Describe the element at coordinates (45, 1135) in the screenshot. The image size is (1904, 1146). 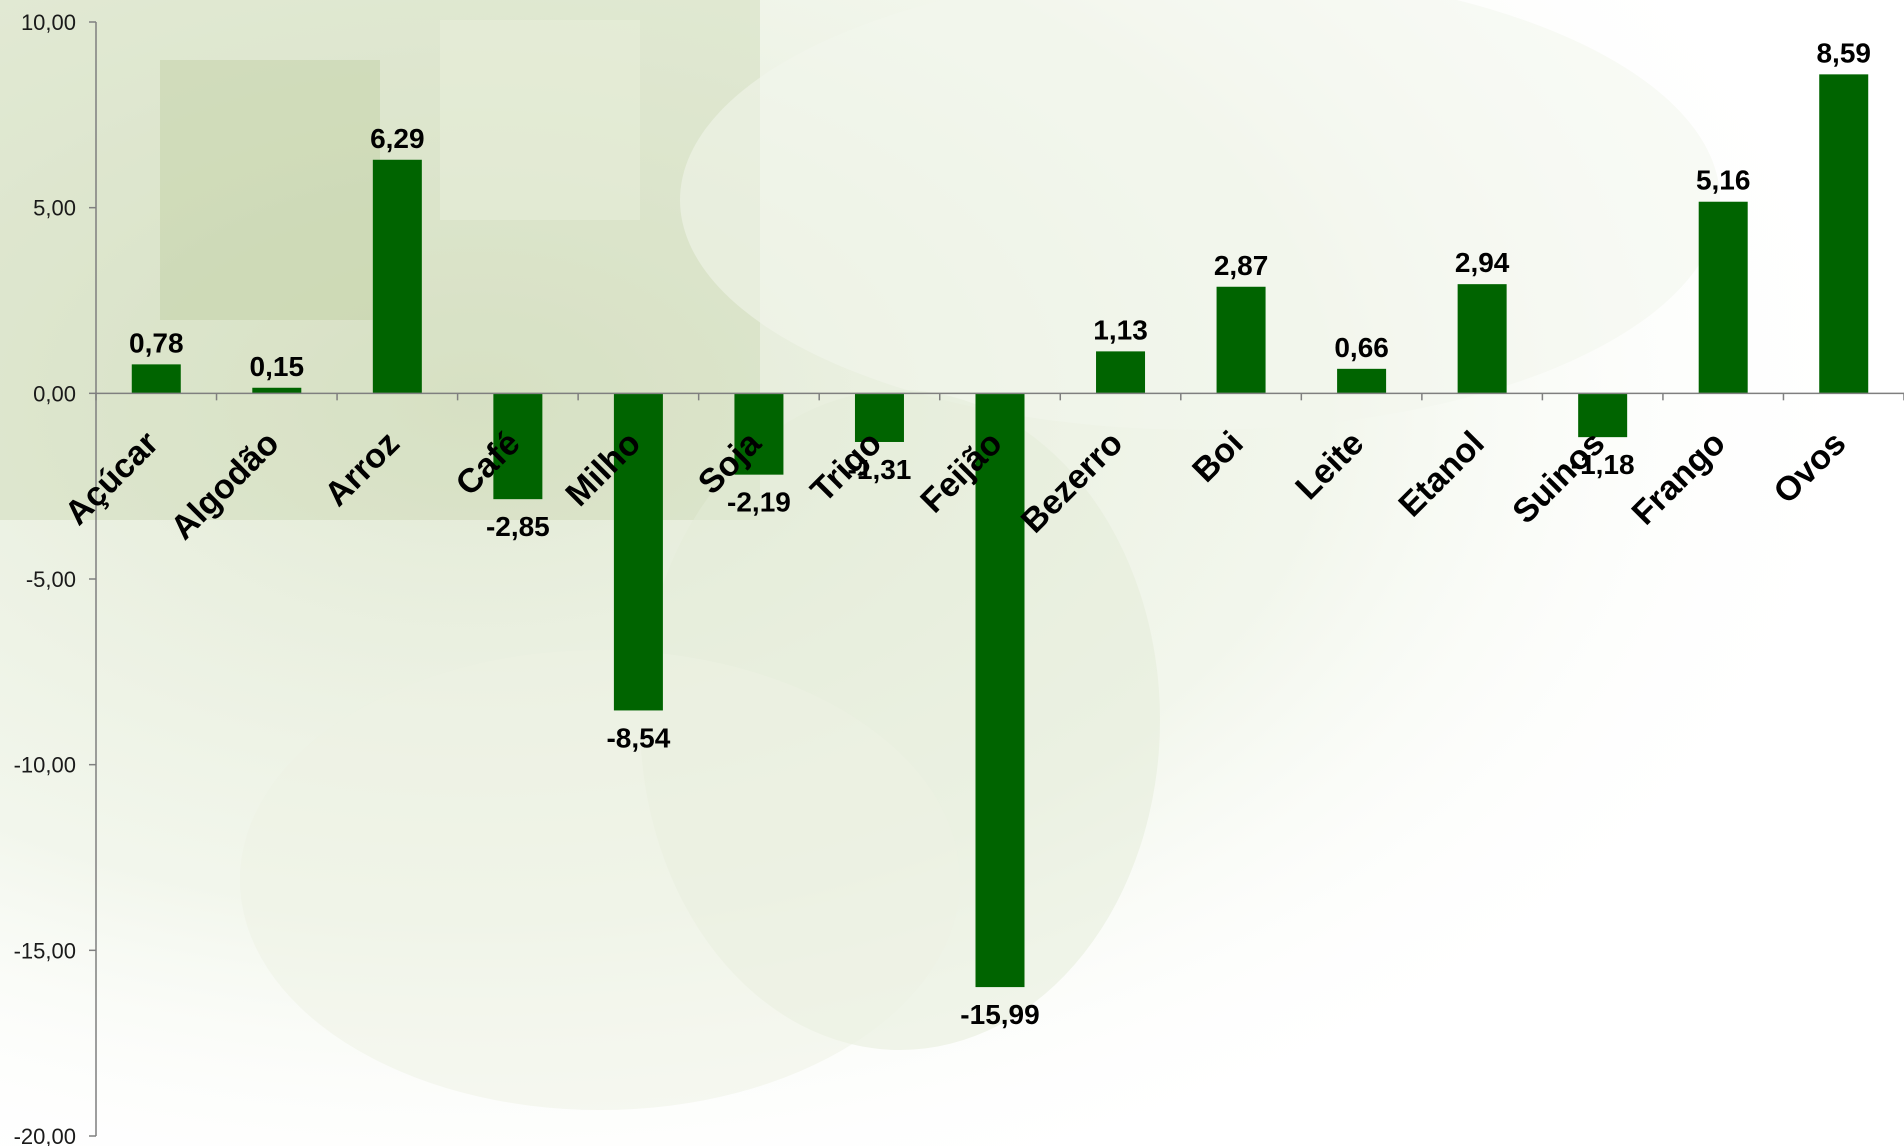
I see `y-tick-label: -20,00` at that location.